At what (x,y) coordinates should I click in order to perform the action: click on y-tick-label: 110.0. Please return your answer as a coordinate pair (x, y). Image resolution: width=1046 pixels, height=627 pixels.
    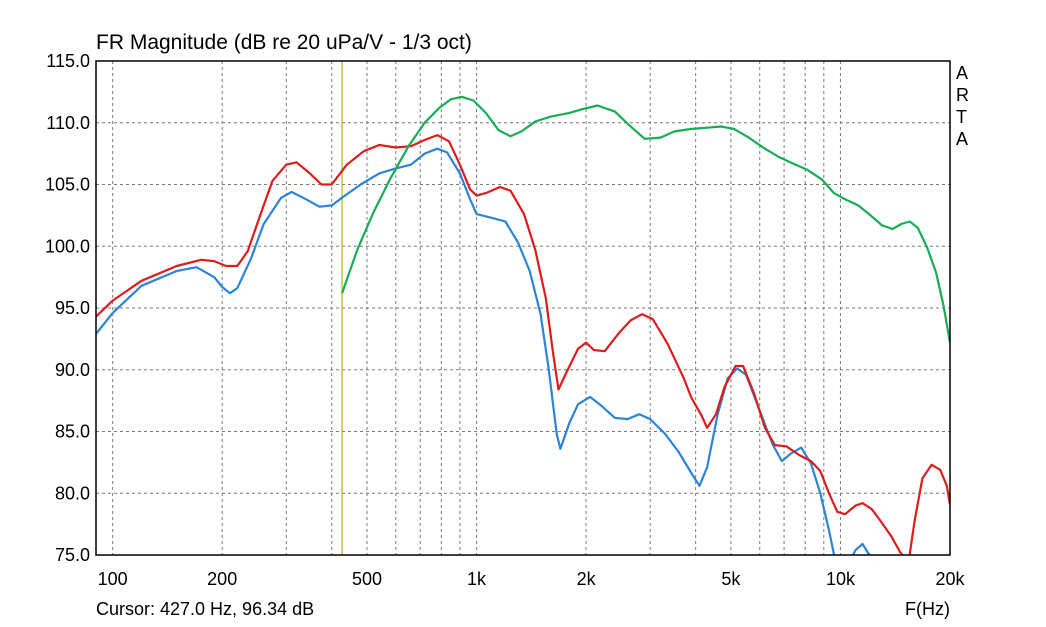
    Looking at the image, I should click on (68, 123).